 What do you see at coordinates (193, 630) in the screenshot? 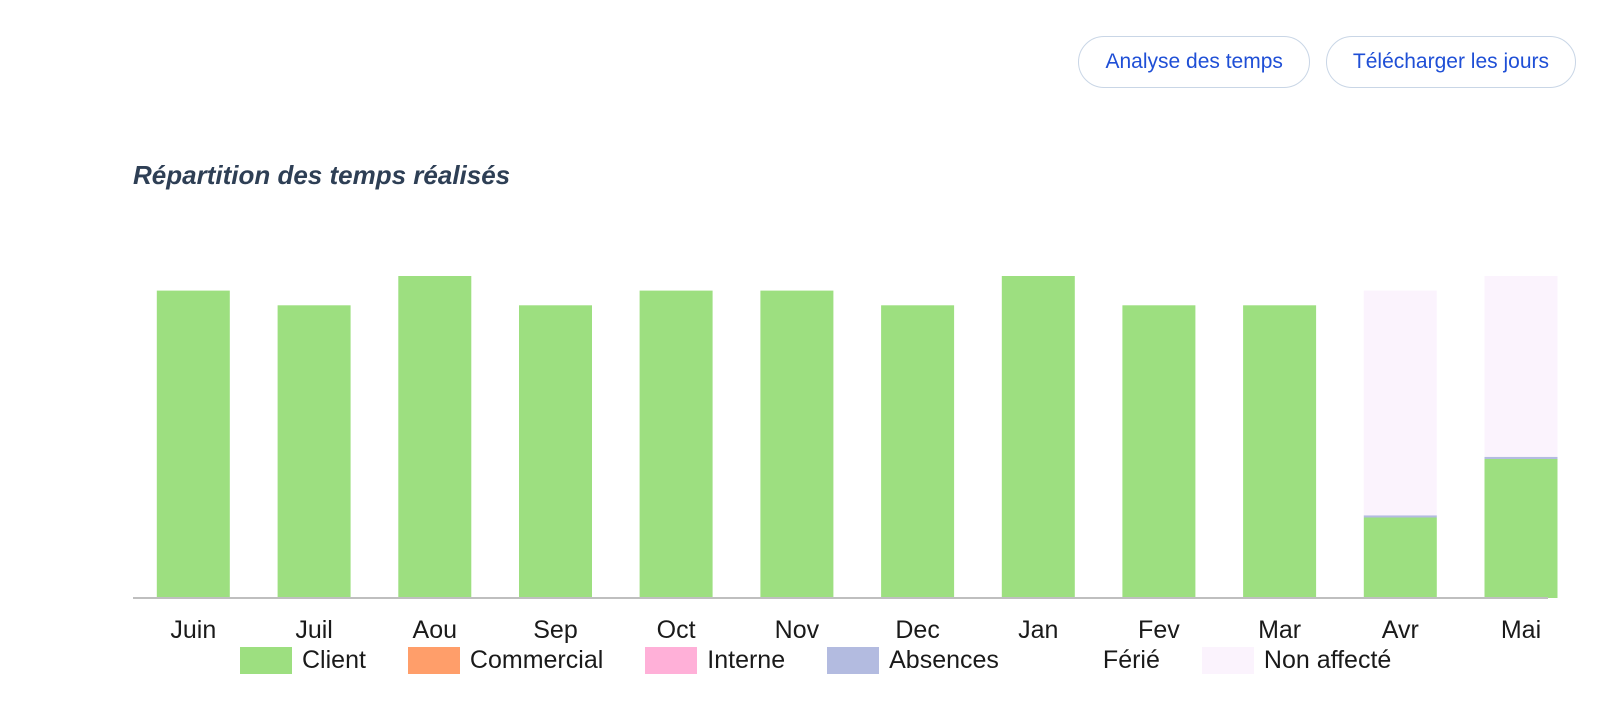
I see `x-tick-label-juin: Juin` at bounding box center [193, 630].